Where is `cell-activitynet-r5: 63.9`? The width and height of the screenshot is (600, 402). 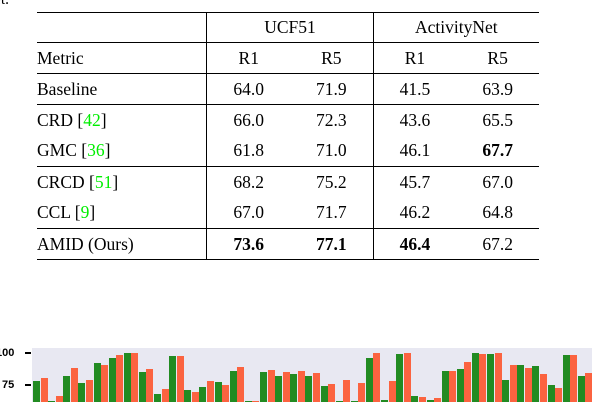
cell-activitynet-r5: 63.9 is located at coordinates (497, 89).